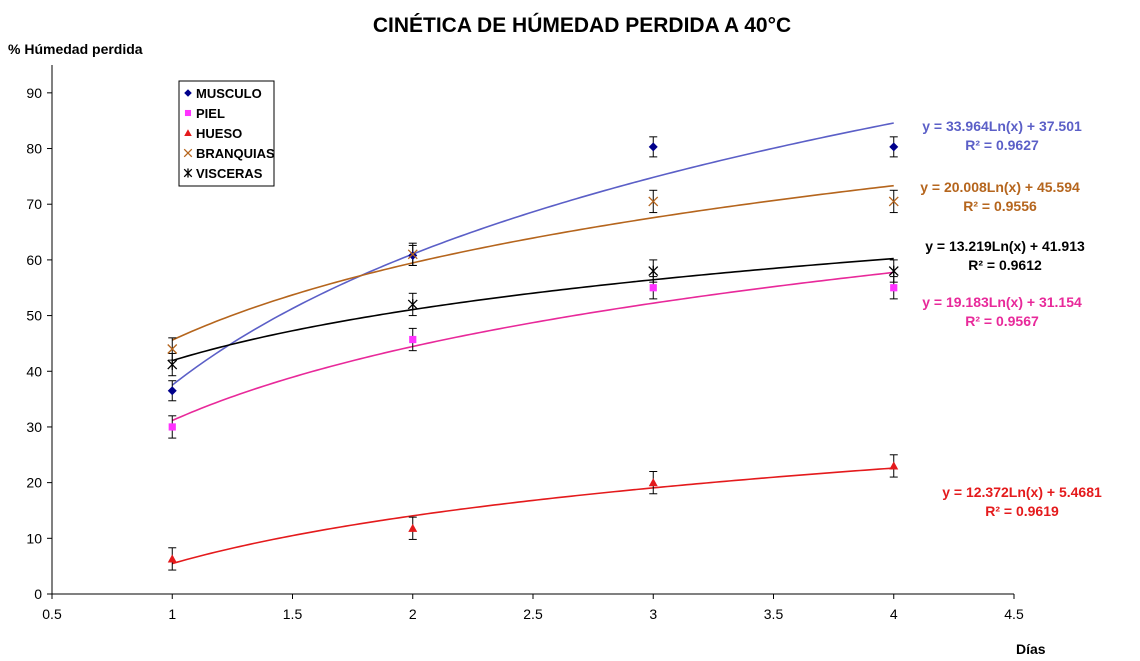 The width and height of the screenshot is (1140, 661). I want to click on y-axis-label: % Húmedad perdida, so click(75, 49).